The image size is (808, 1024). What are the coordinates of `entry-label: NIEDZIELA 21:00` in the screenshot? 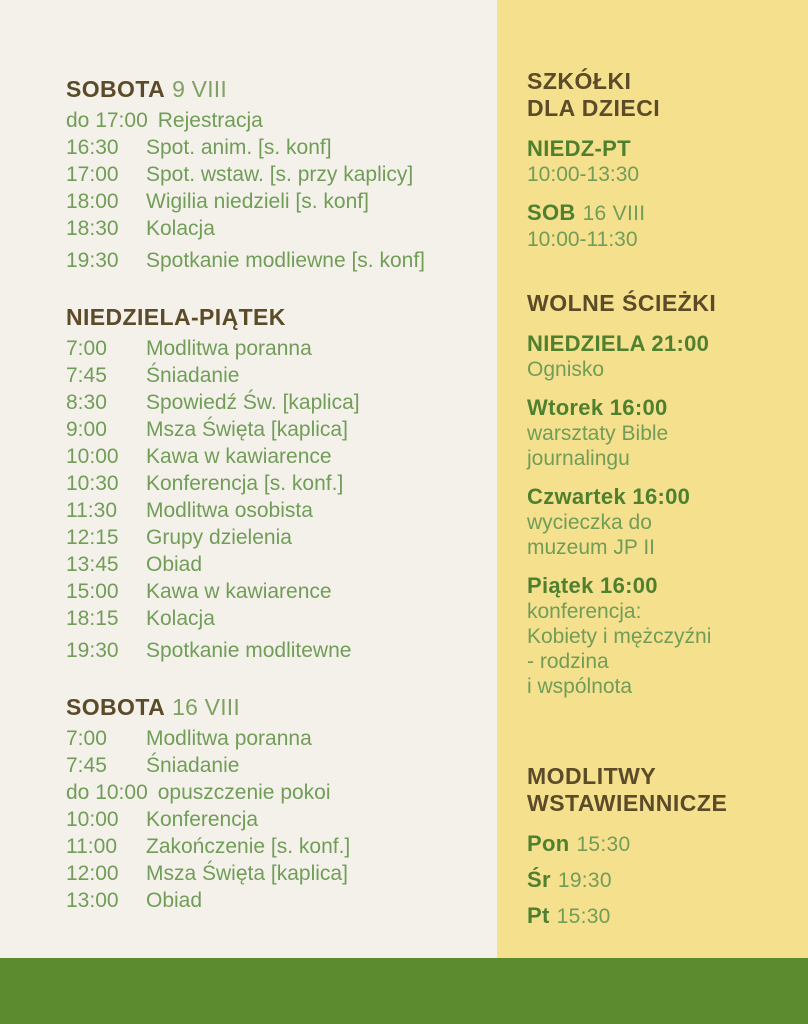 It's located at (618, 343).